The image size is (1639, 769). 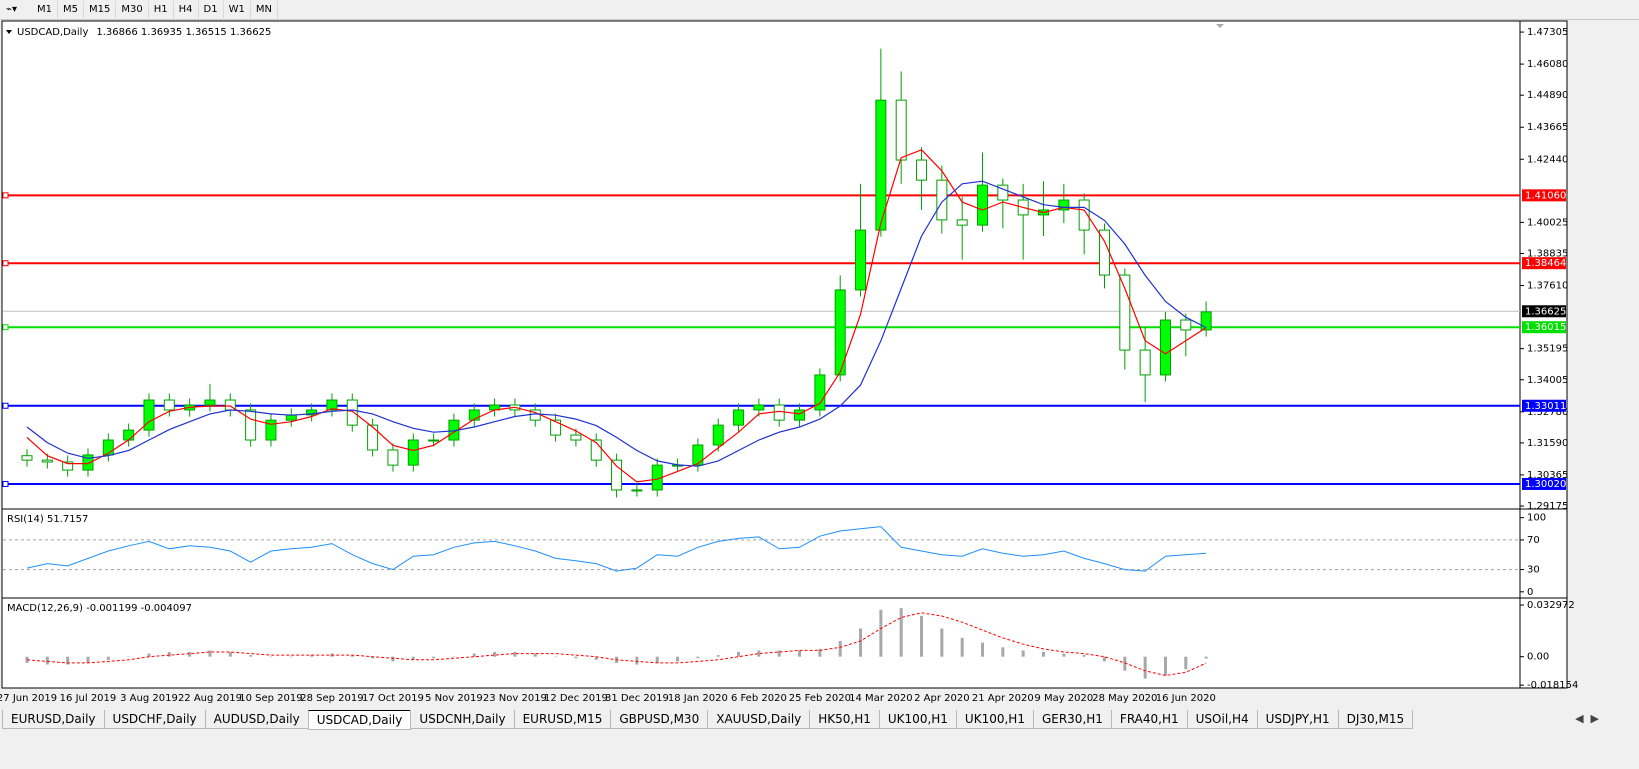 What do you see at coordinates (211, 9) in the screenshot?
I see `timeframe-button: D1` at bounding box center [211, 9].